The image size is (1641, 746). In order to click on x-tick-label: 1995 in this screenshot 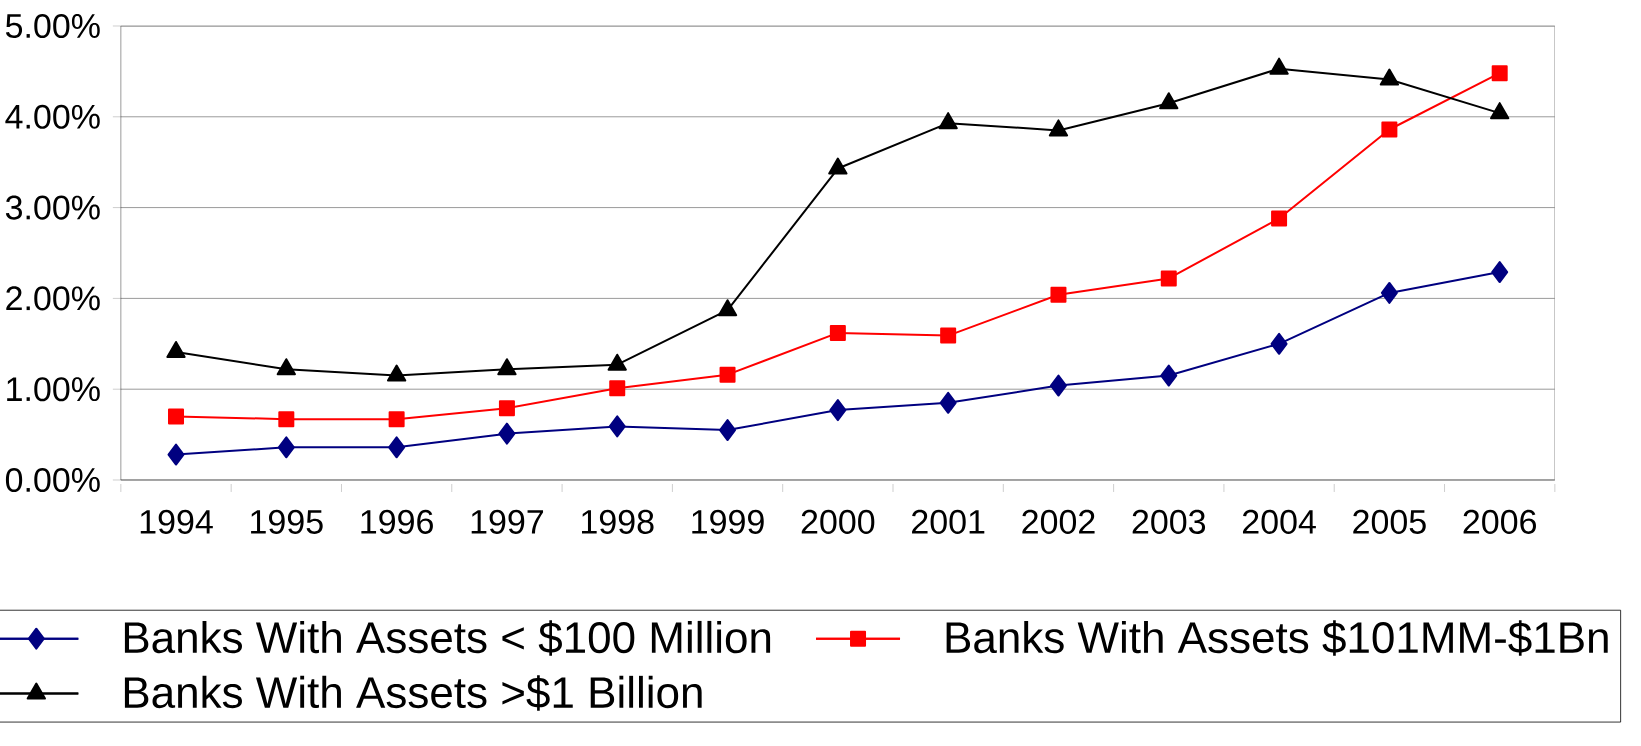, I will do `click(287, 521)`.